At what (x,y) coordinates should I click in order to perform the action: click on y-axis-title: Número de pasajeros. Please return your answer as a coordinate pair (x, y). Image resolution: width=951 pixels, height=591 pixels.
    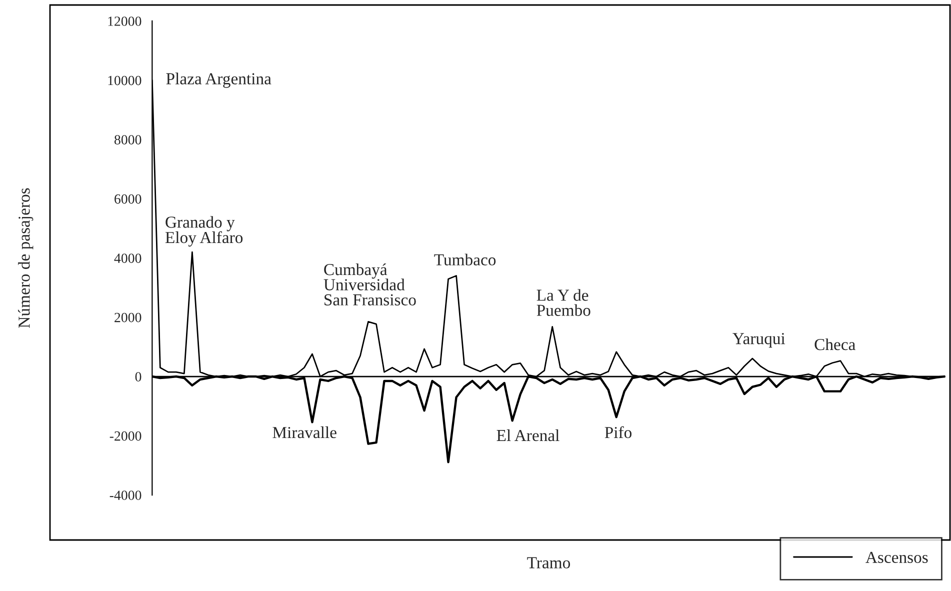
    Looking at the image, I should click on (26, 258).